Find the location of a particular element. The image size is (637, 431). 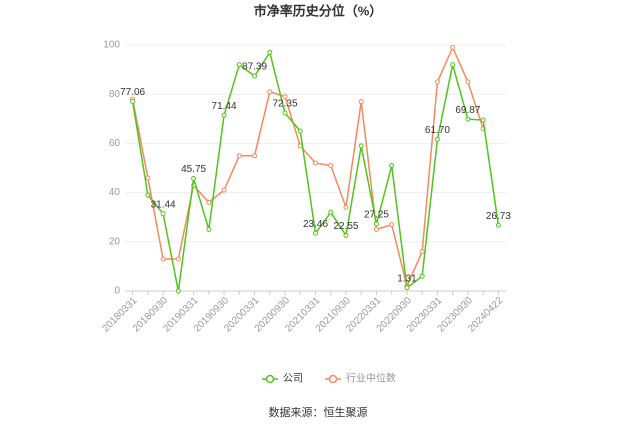

data-label: 1.31 is located at coordinates (407, 278).